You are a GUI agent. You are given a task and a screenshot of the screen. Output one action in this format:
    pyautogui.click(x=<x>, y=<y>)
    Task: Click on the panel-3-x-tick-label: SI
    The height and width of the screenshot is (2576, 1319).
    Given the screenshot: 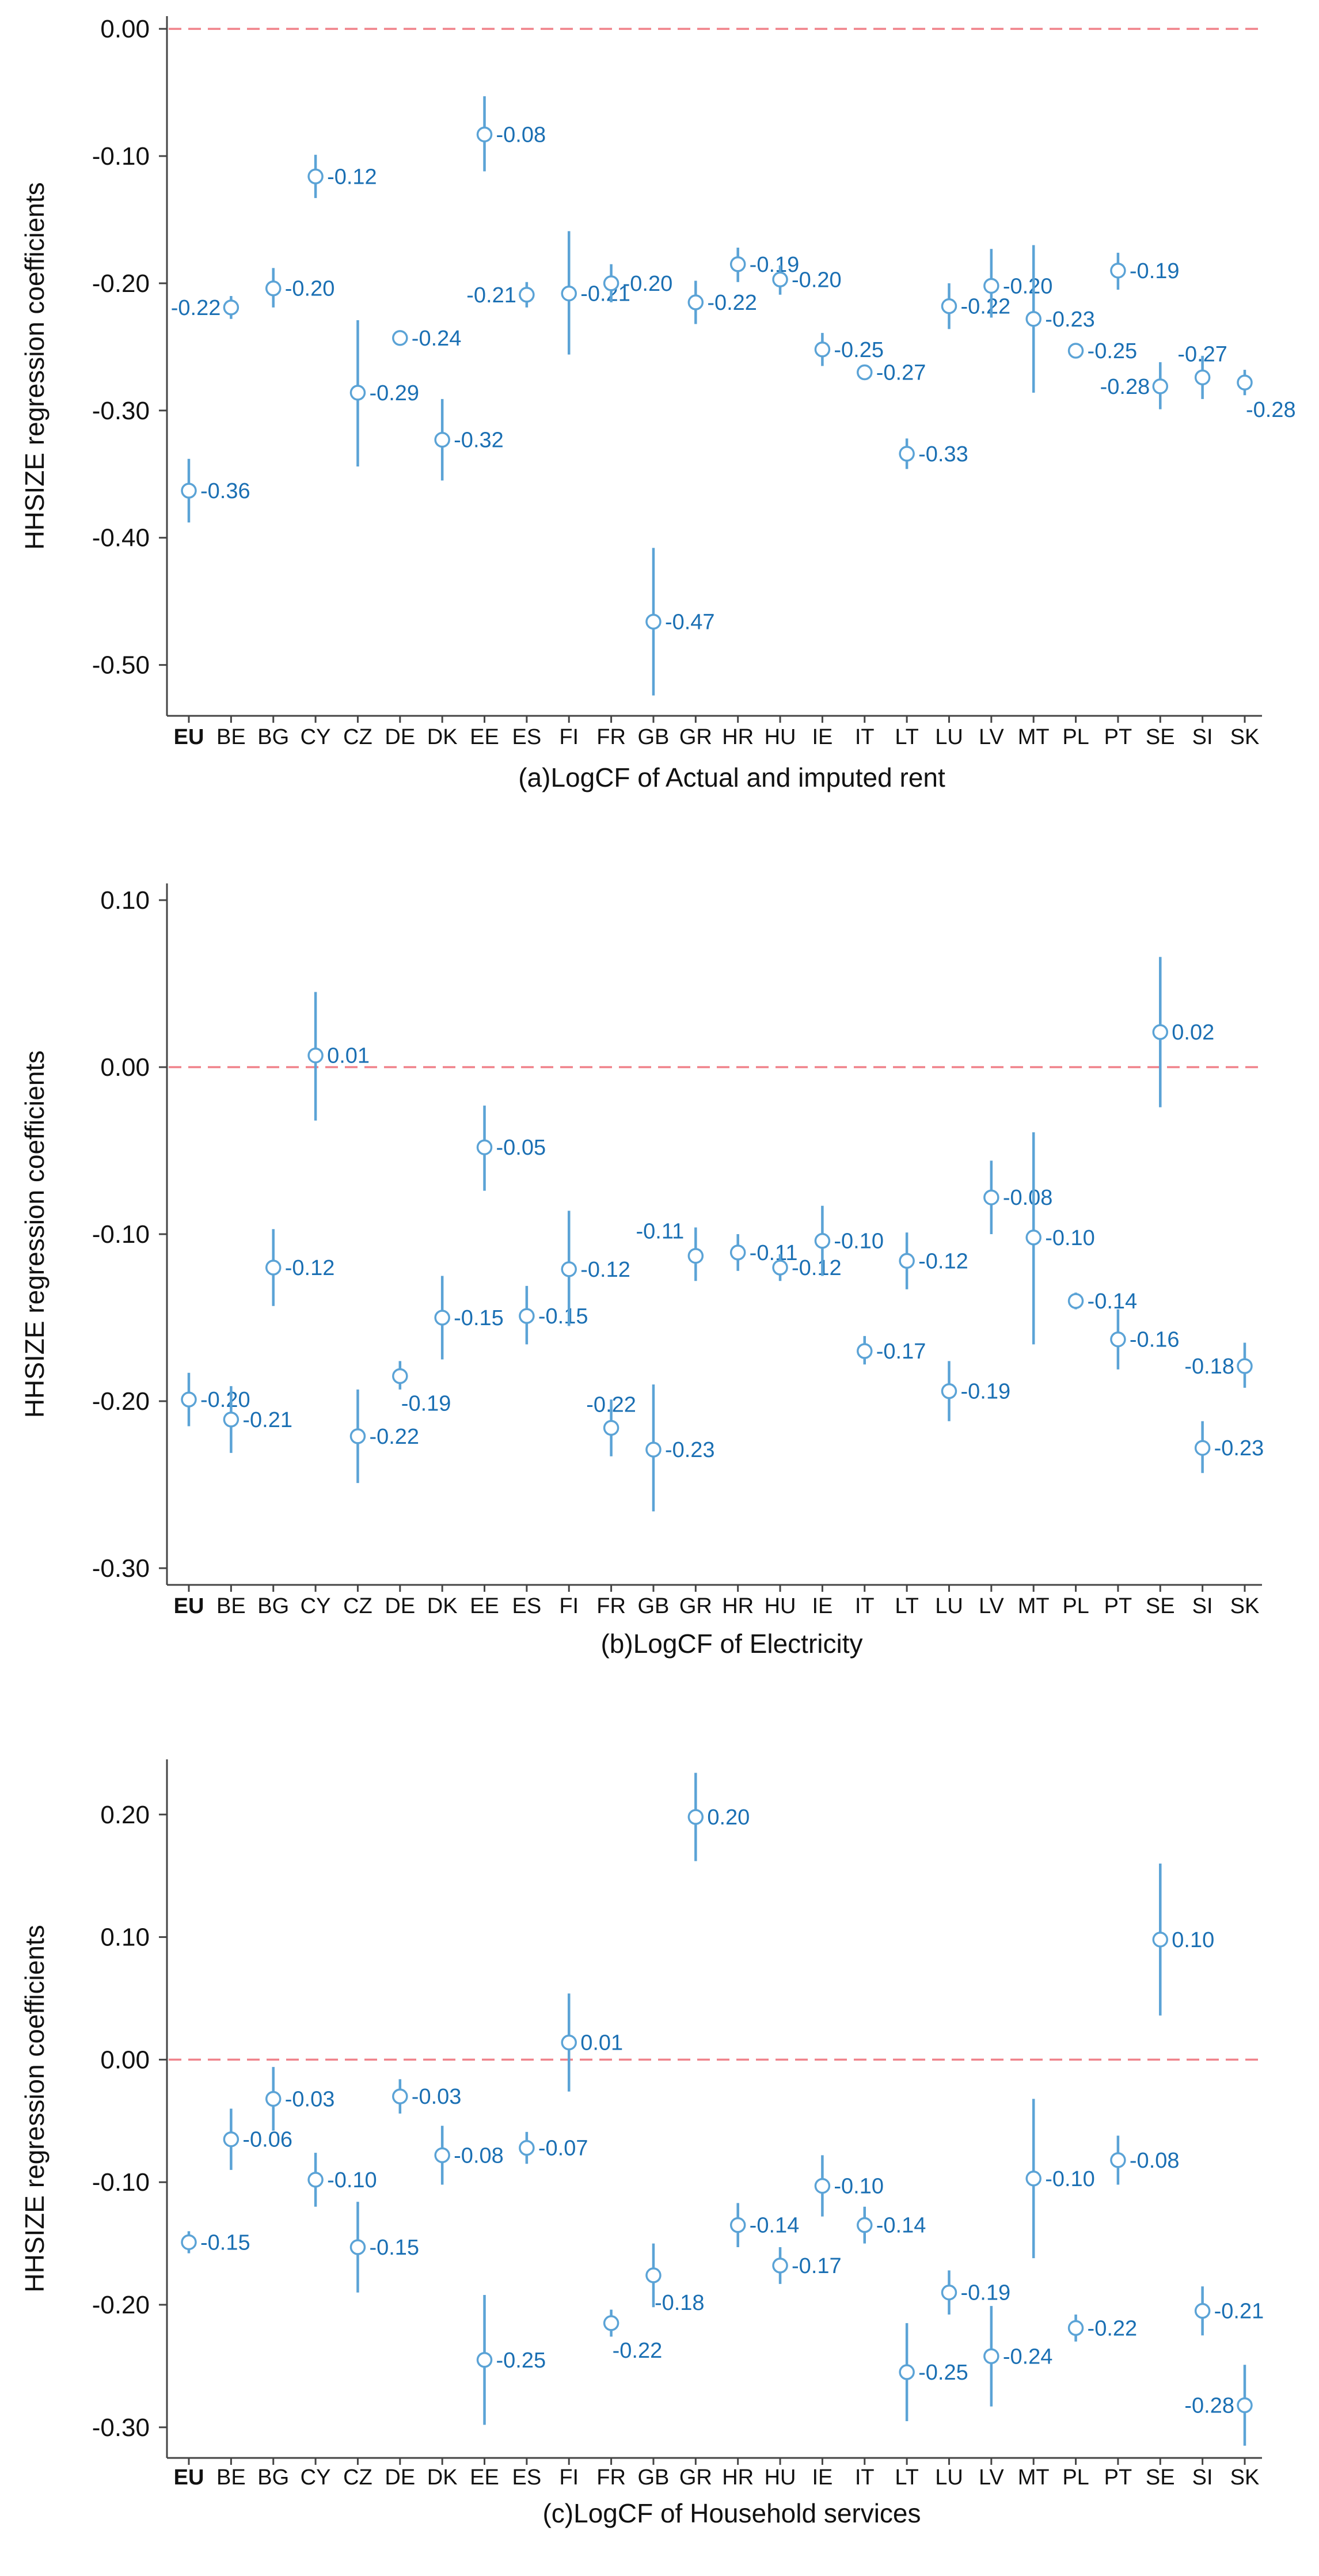 What is the action you would take?
    pyautogui.click(x=1202, y=2478)
    